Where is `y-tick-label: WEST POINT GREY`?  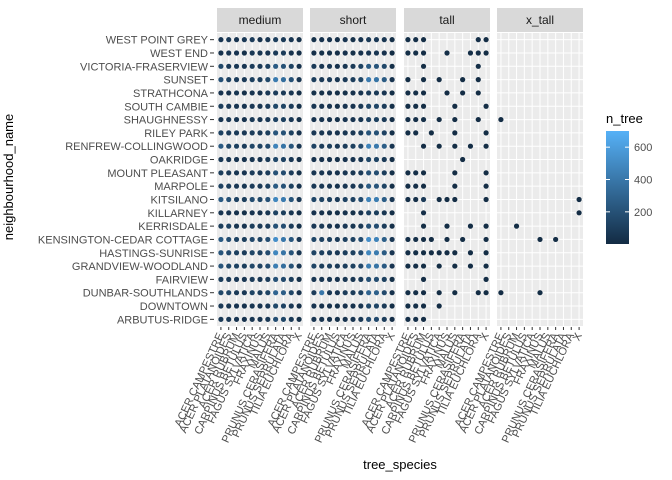
y-tick-label: WEST POINT GREY is located at coordinates (157, 41).